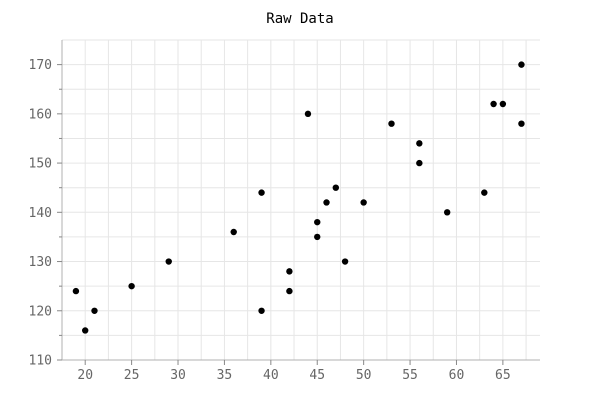  Describe the element at coordinates (40, 311) in the screenshot. I see `y-tick-label: 120` at that location.